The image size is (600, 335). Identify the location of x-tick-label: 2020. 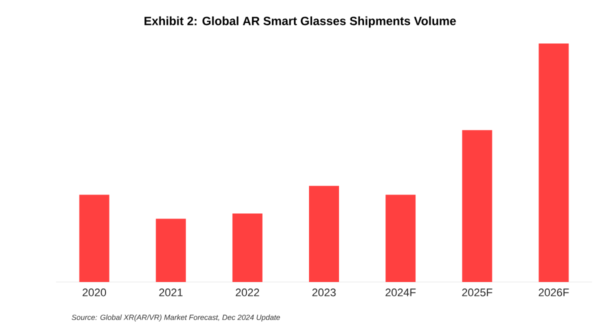
(94, 292).